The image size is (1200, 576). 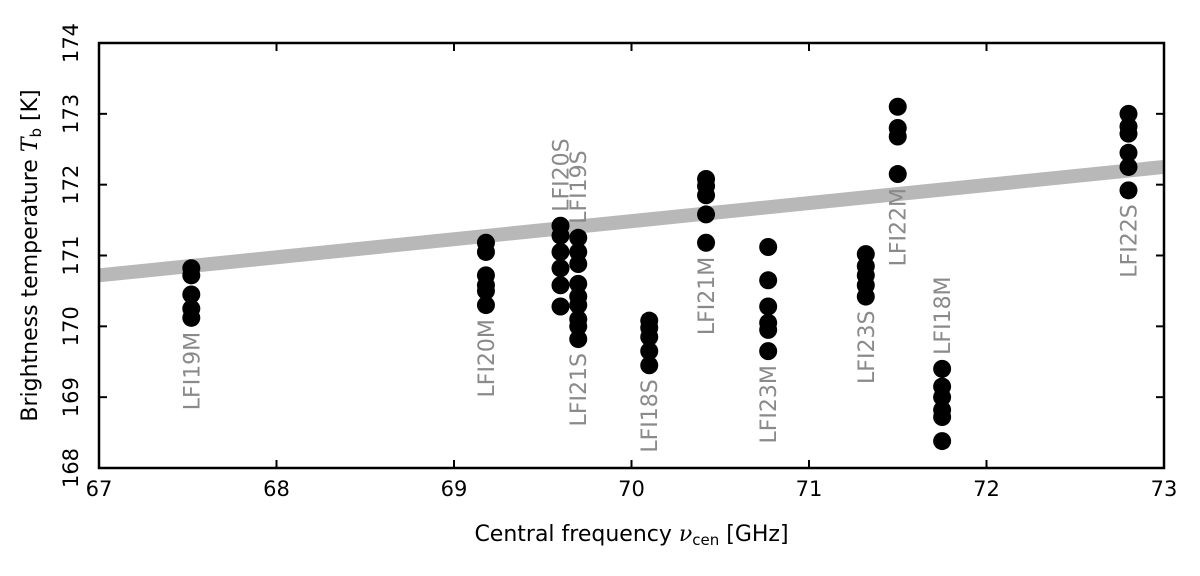 I want to click on y-tick-label: 168, so click(x=71, y=468).